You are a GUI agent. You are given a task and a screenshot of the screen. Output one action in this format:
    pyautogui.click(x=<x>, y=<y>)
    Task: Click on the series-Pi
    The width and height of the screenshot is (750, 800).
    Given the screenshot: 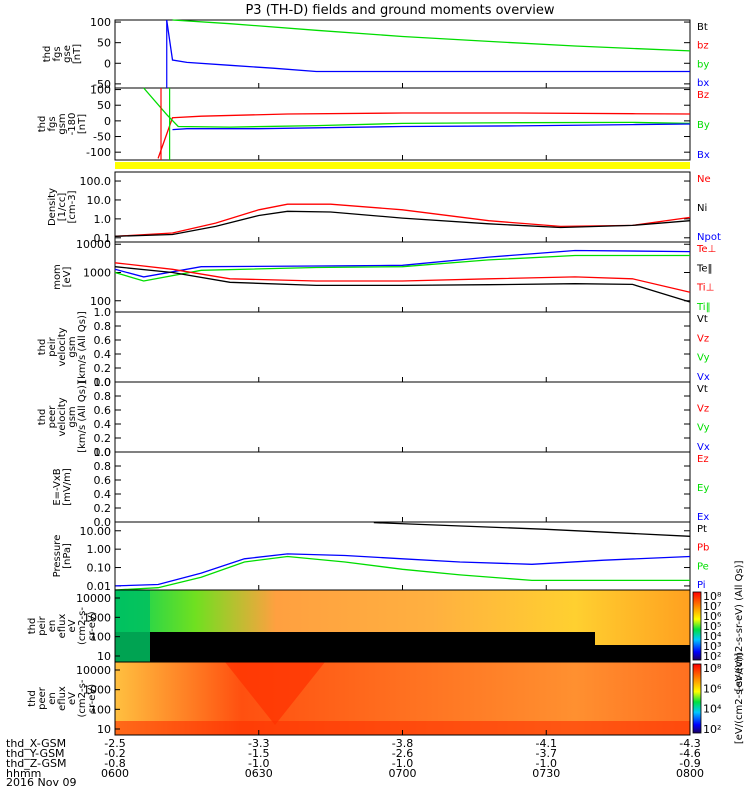 What is the action you would take?
    pyautogui.click(x=402, y=570)
    